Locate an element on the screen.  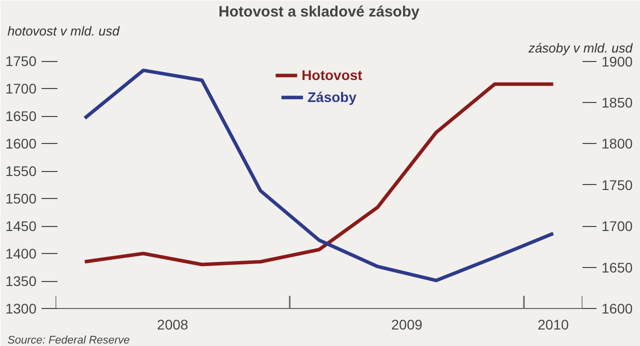
y2-tick-label: 1850 is located at coordinates (617, 102).